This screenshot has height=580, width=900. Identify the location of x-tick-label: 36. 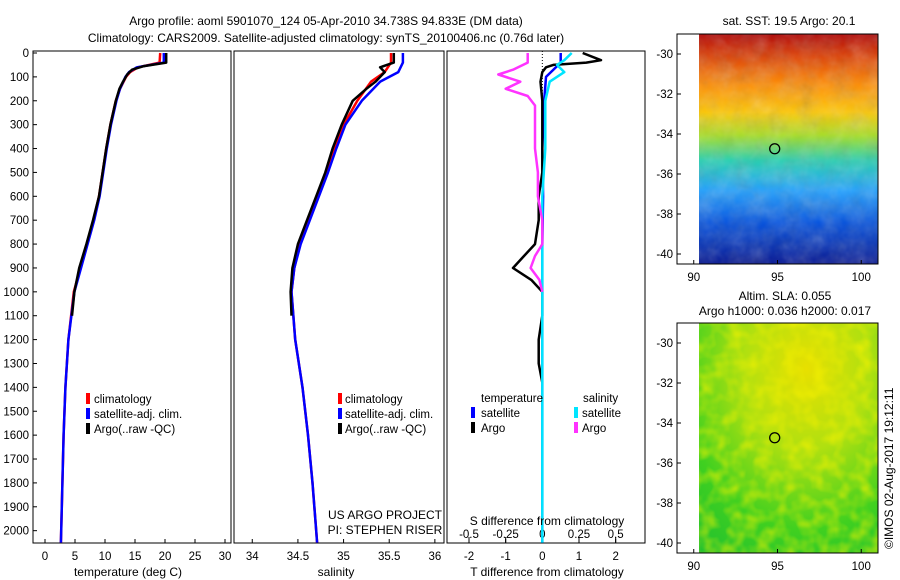
(434, 557).